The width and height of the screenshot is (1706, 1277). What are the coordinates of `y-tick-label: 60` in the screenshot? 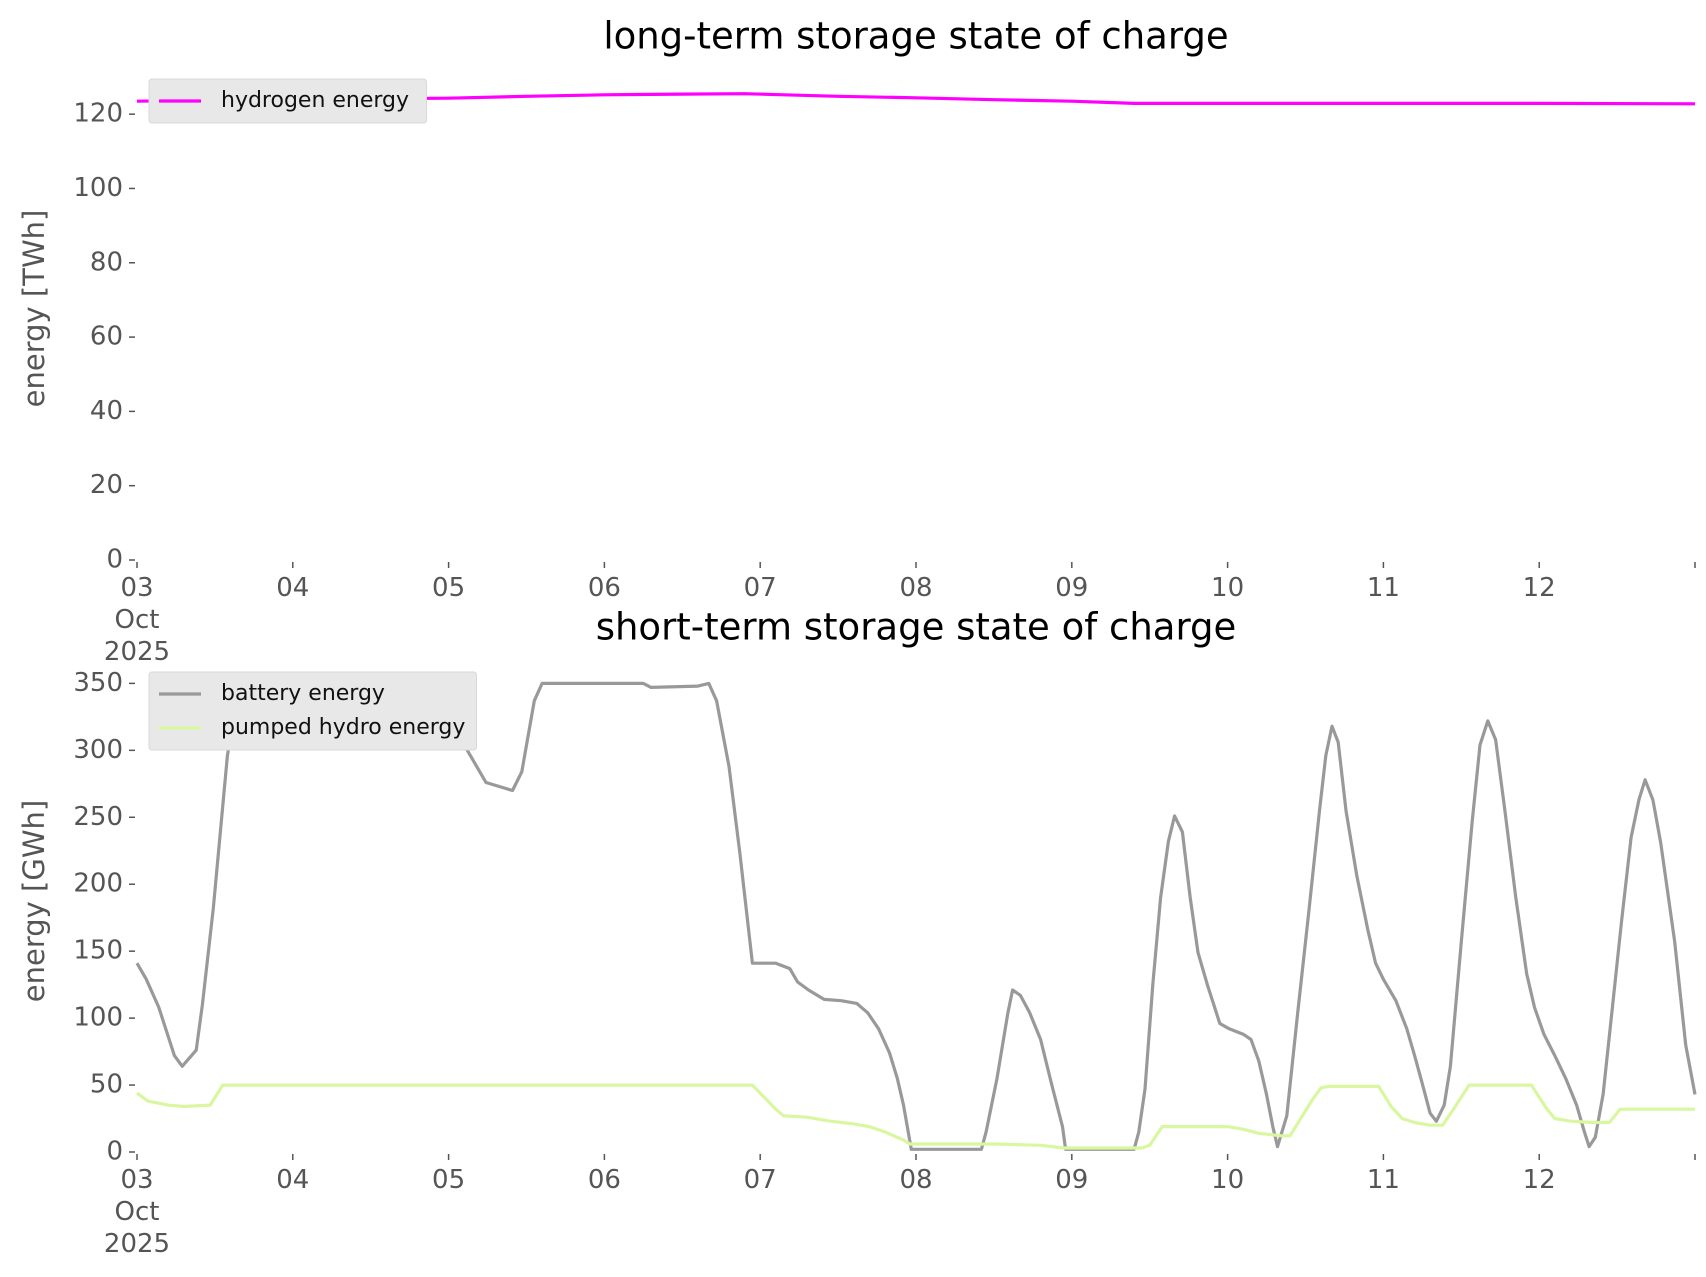 It's located at (106, 337).